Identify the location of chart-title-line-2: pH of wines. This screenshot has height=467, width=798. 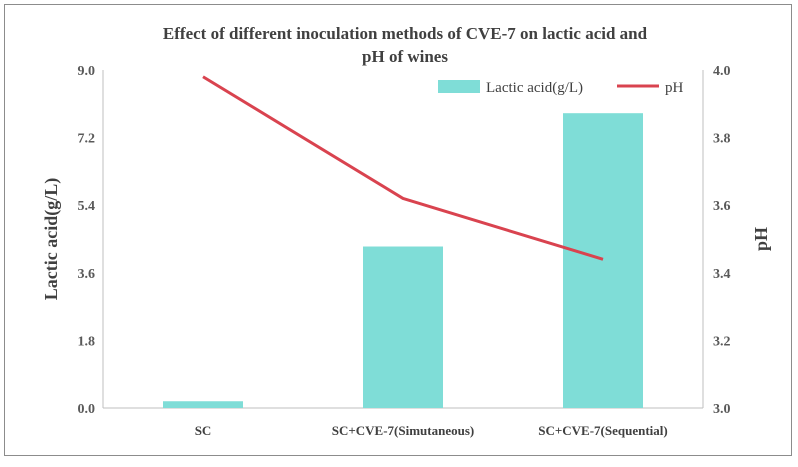
(405, 56).